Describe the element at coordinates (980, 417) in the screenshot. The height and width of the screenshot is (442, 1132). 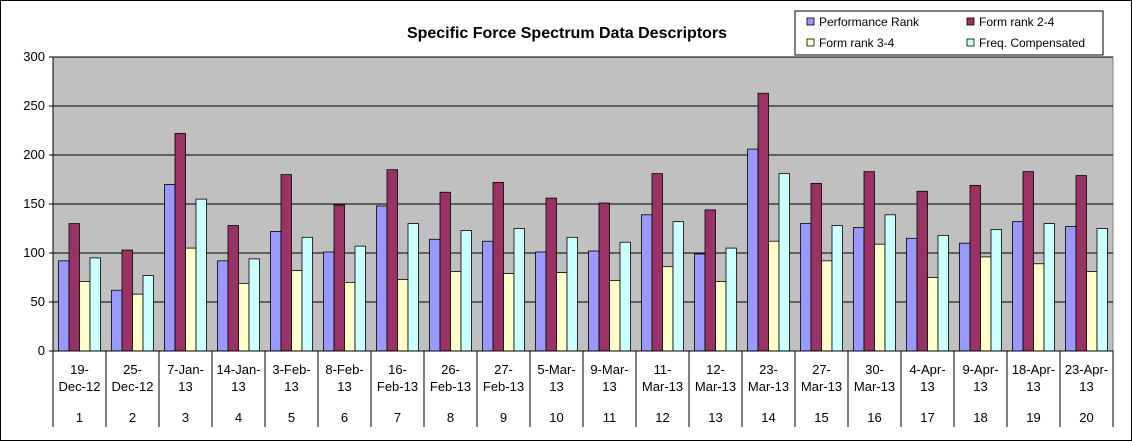
I see `x-category-index-label: 18` at that location.